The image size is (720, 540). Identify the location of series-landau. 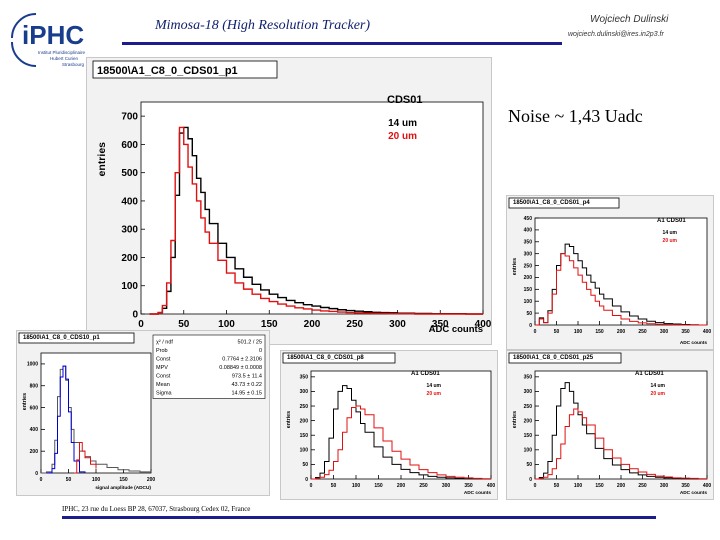
(85, 457).